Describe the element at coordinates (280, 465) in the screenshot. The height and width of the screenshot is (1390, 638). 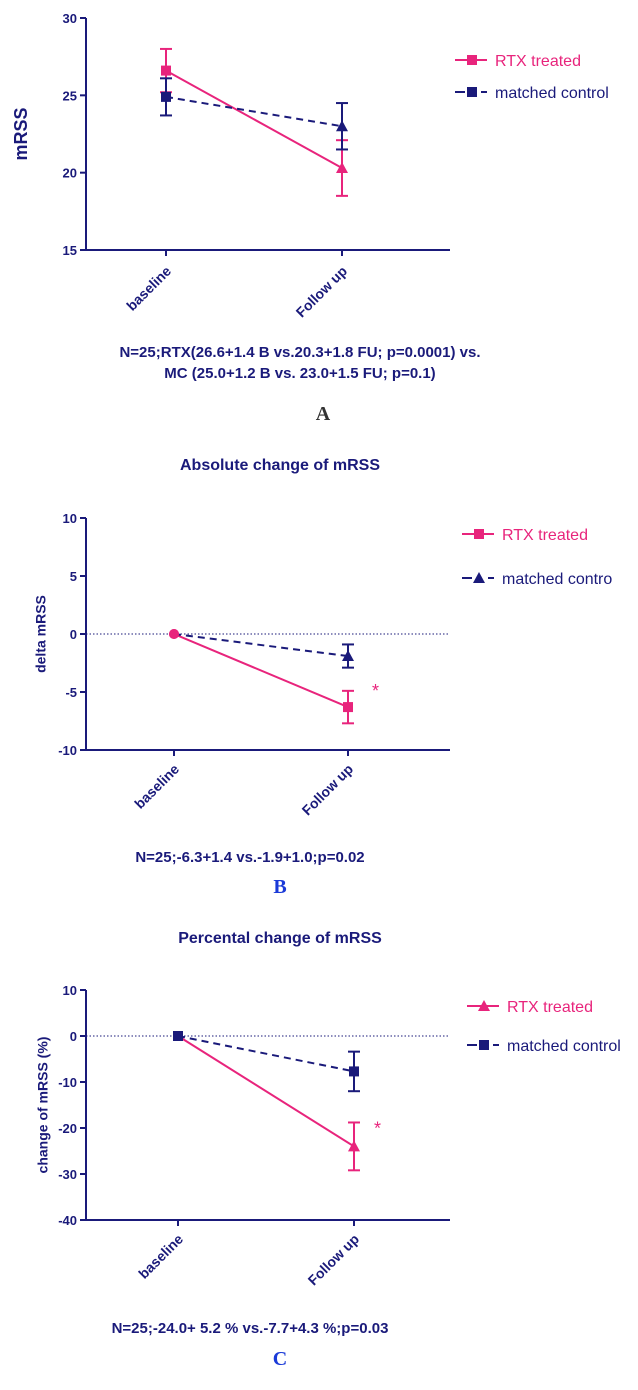
I see `chart-title: Absolute change of mRSS` at that location.